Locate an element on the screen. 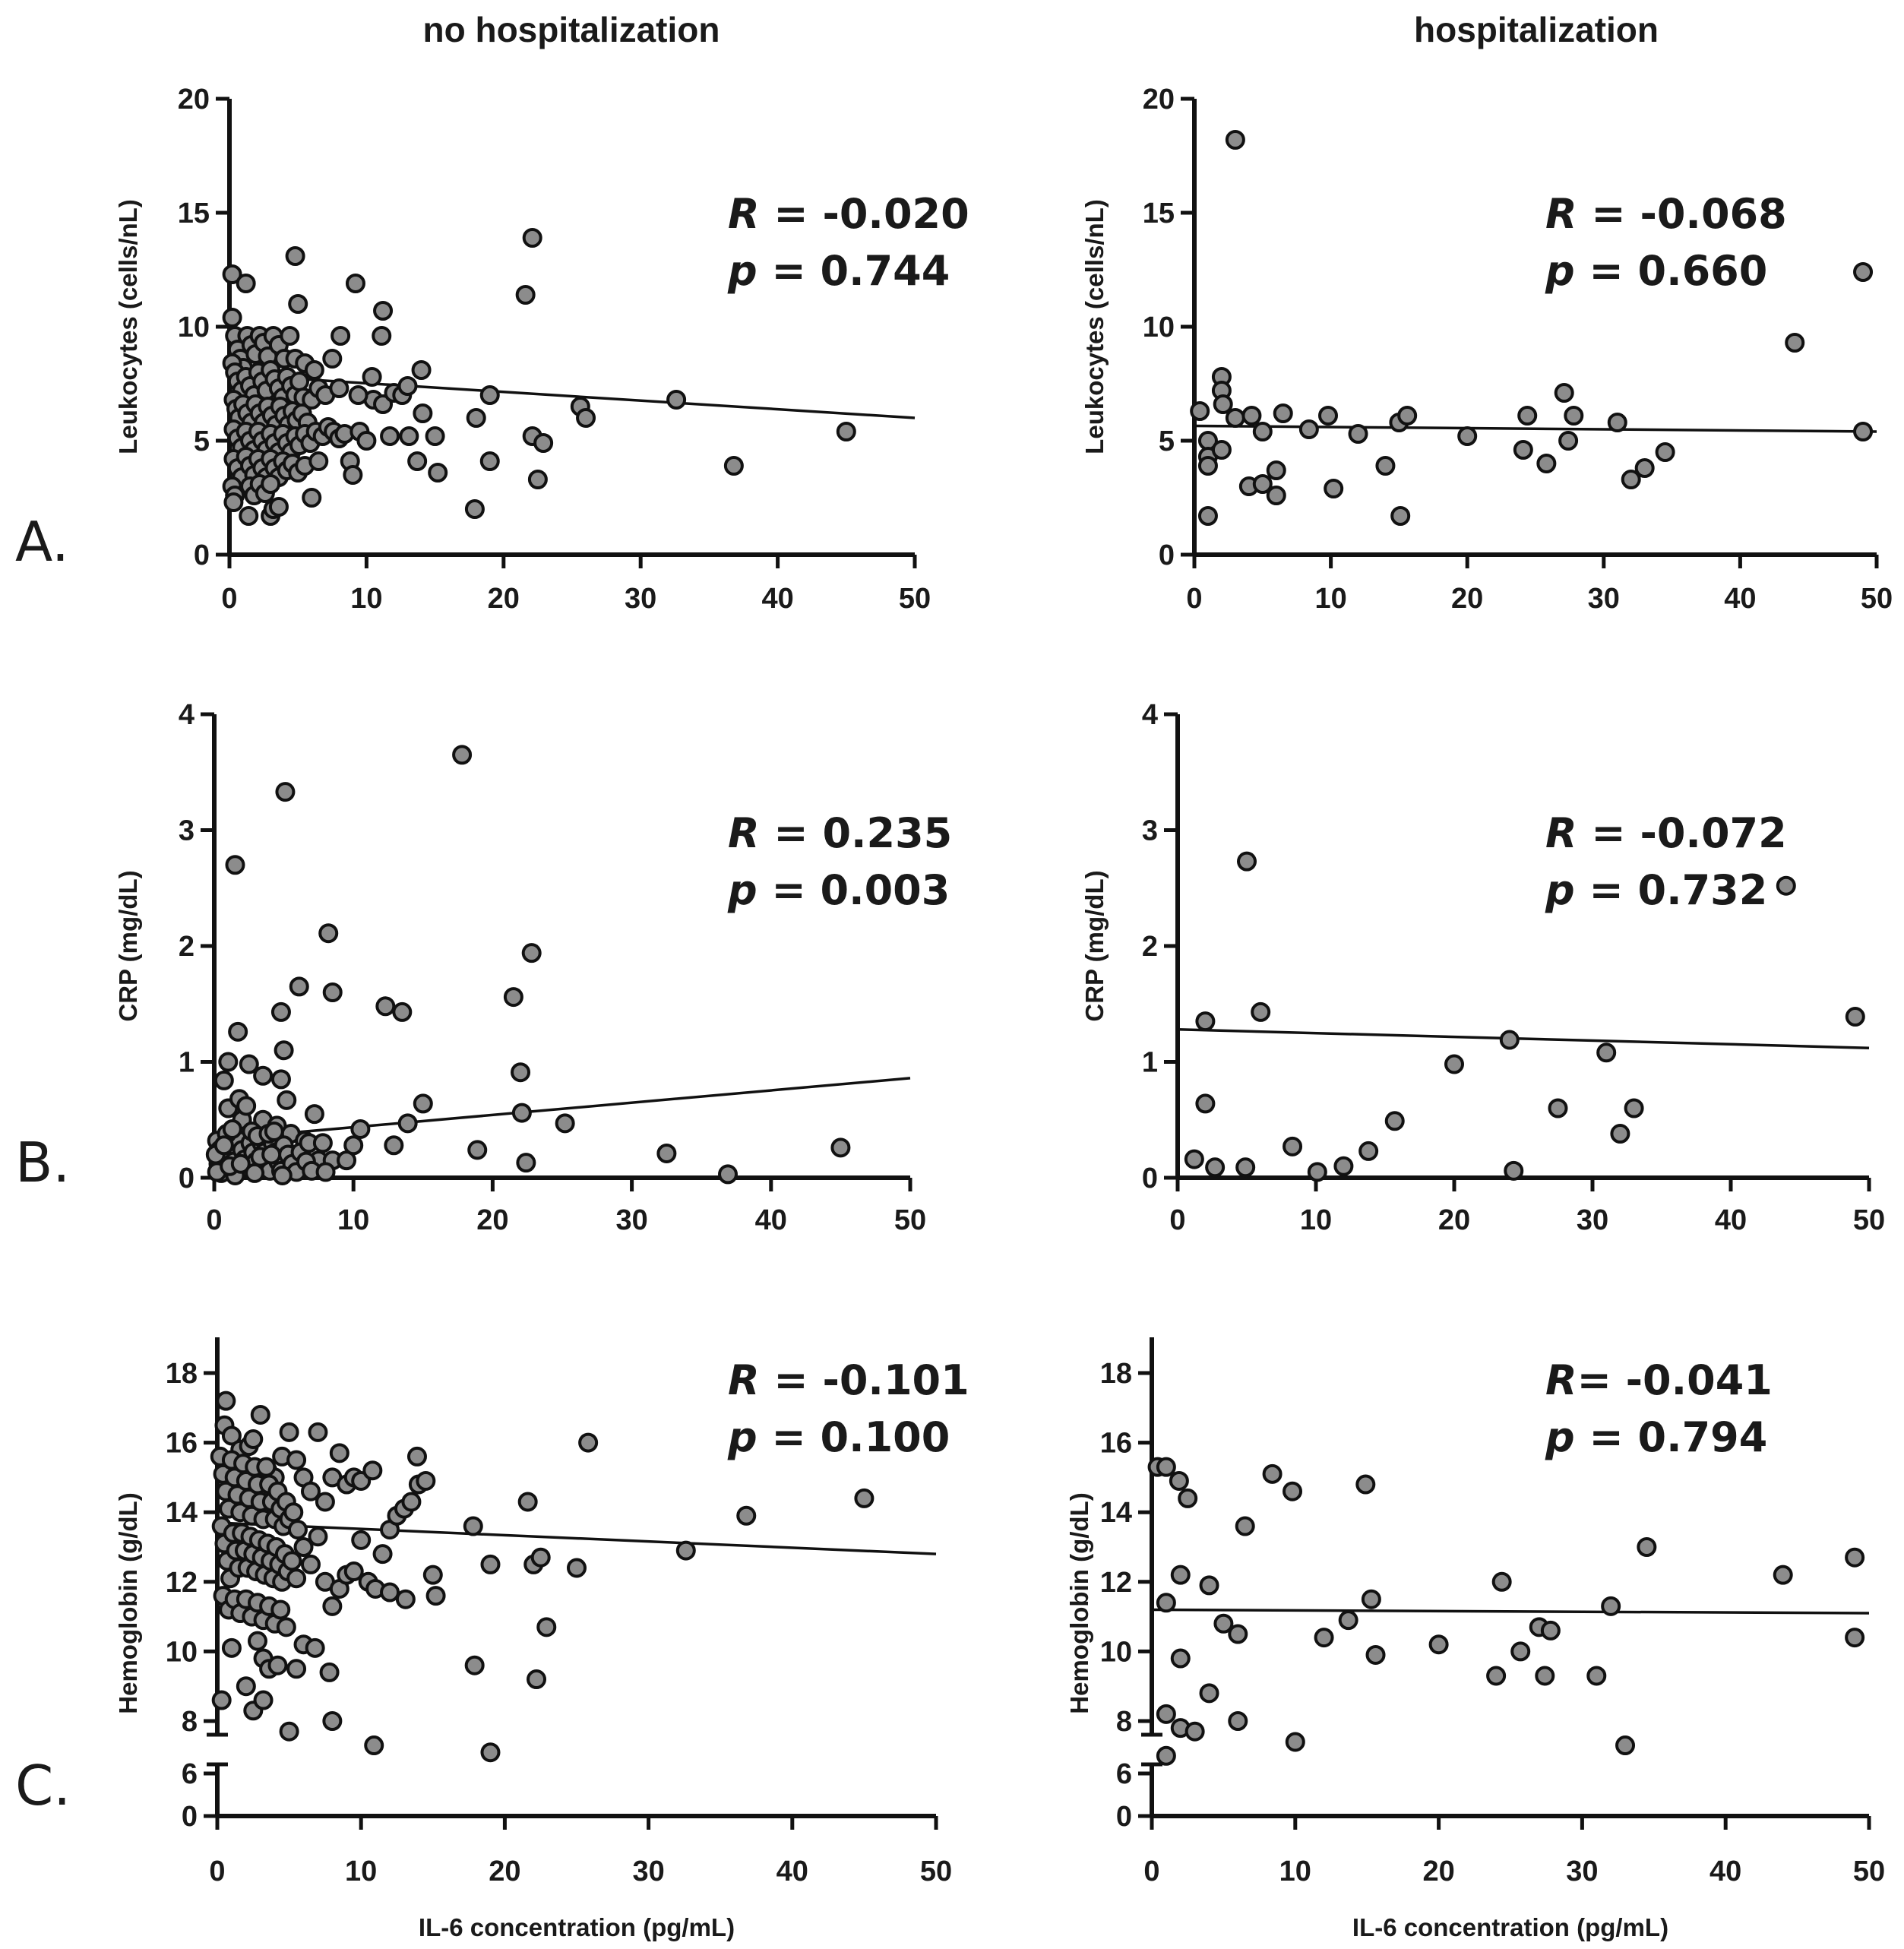 The height and width of the screenshot is (1949, 1904). column-title-left: no hospitalization is located at coordinates (571, 30).